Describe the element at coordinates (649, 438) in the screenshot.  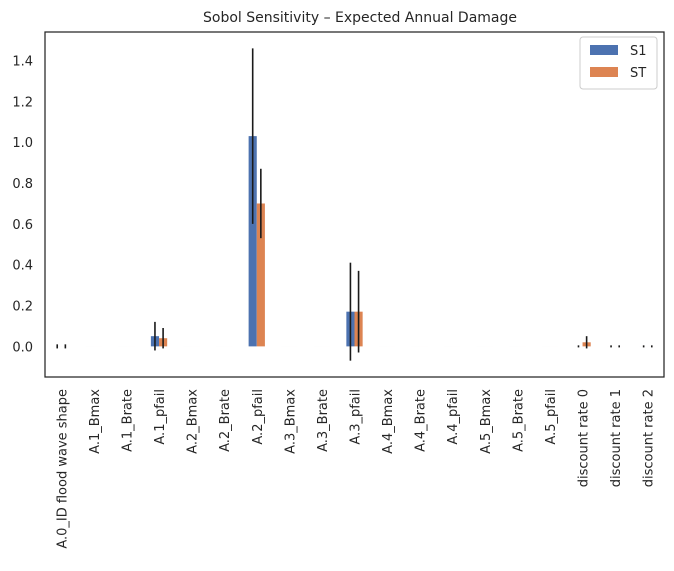
I see `x-tick-label: discount rate 2` at that location.